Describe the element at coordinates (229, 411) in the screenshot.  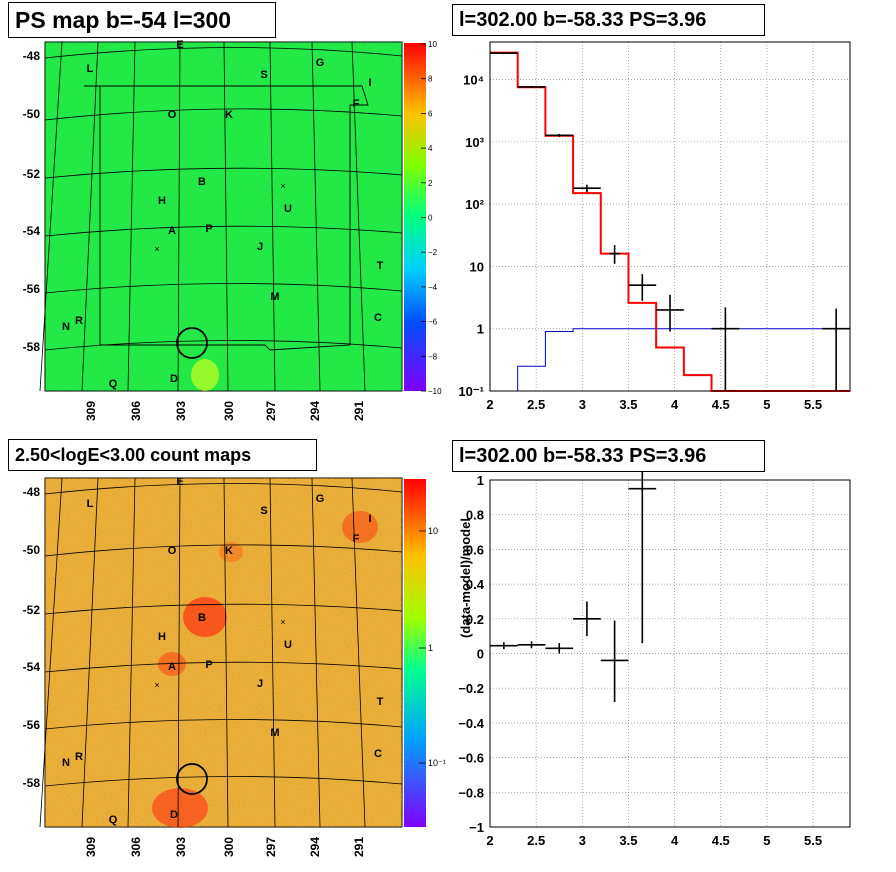
I see `x-tick-label: 300` at that location.